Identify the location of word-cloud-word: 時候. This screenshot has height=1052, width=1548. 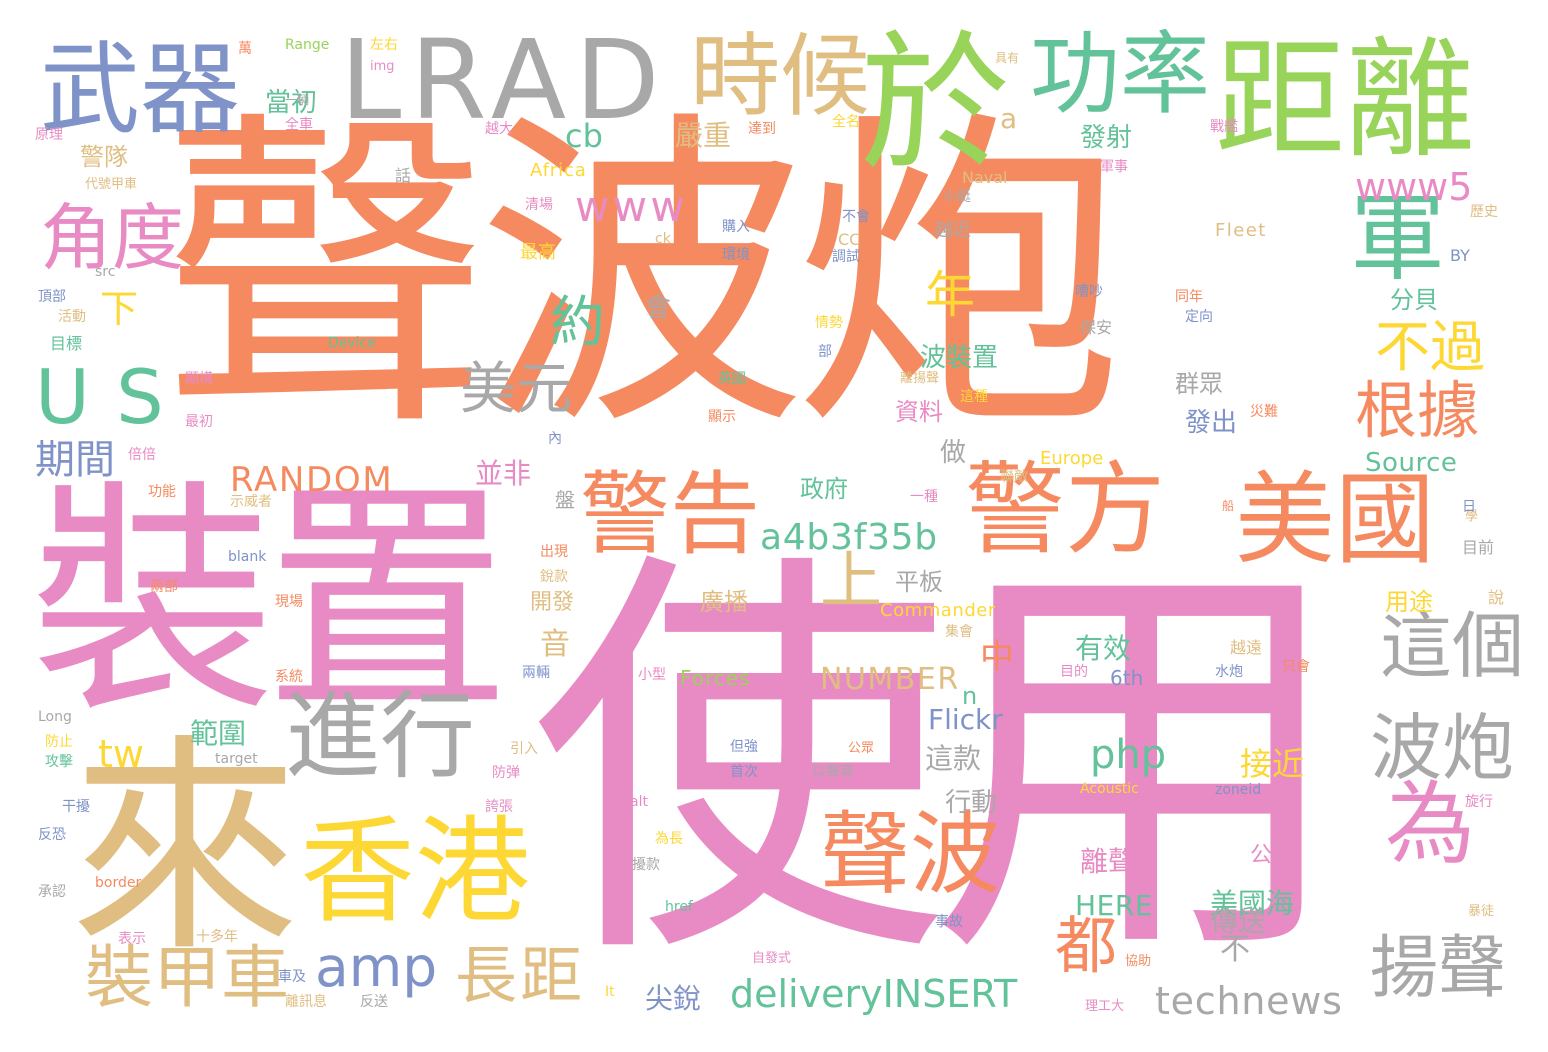
(780, 76).